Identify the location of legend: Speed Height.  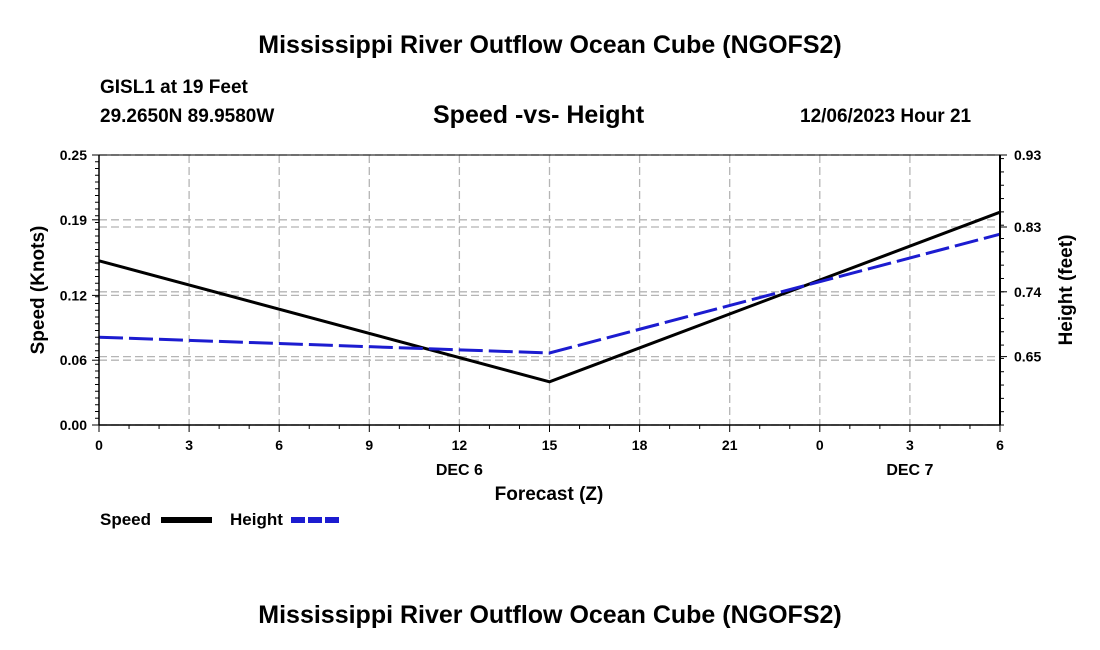
(221, 519).